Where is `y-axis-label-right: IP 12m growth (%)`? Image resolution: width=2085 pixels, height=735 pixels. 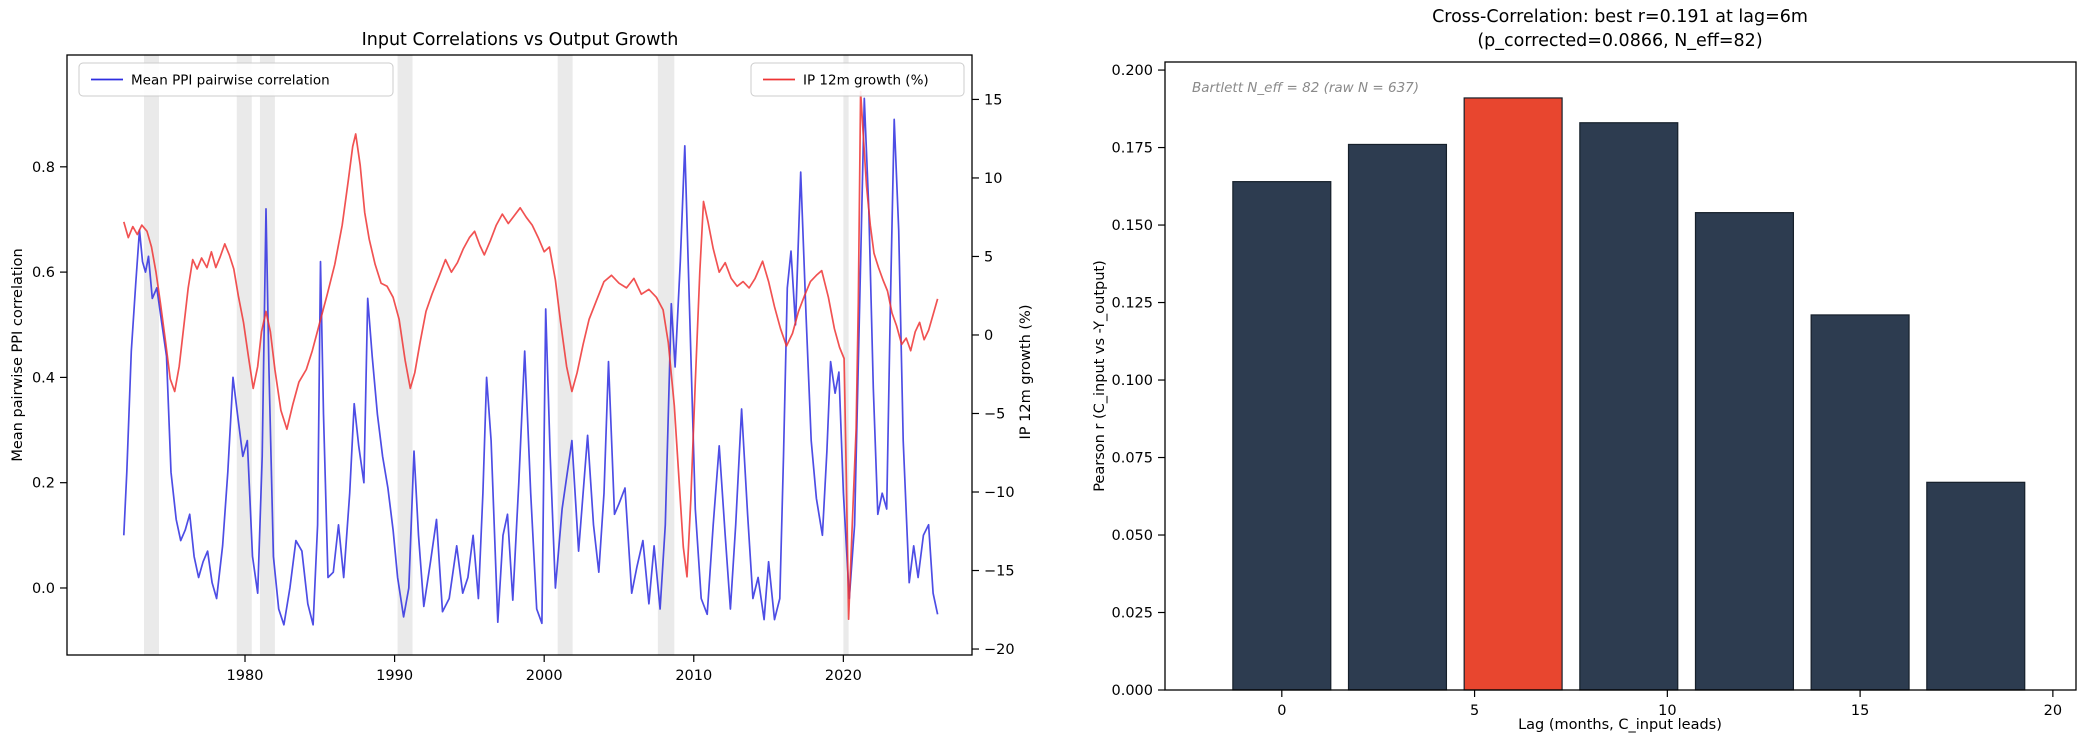 y-axis-label-right: IP 12m growth (%) is located at coordinates (1026, 372).